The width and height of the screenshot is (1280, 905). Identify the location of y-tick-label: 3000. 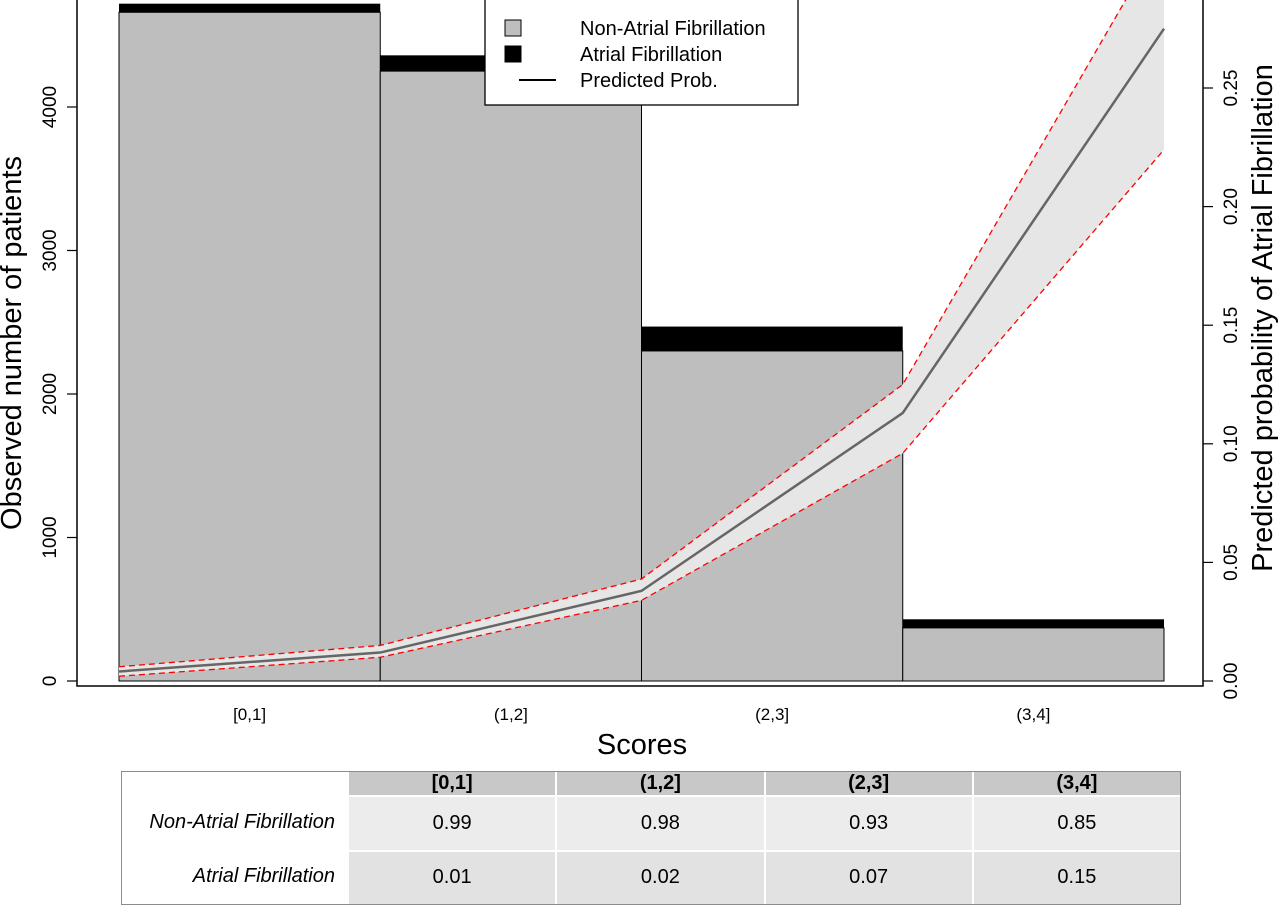
(50, 250).